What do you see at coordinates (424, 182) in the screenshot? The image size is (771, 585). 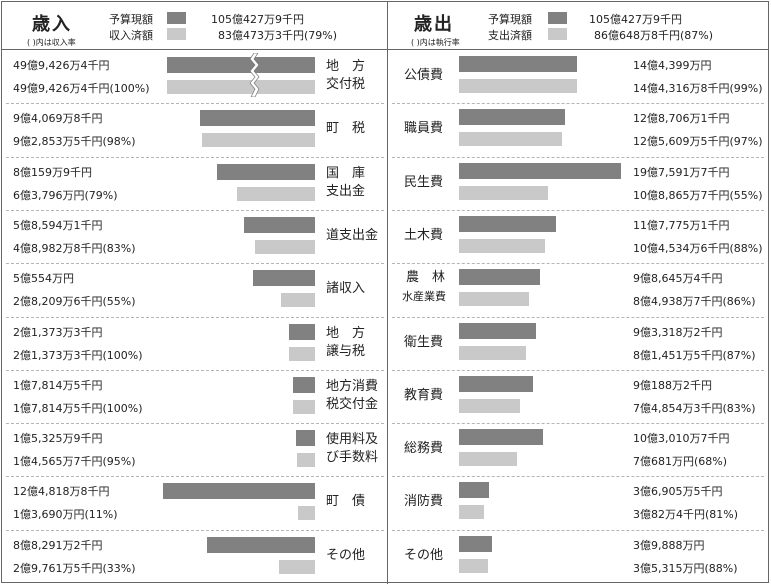 I see `category-label: 民生費` at bounding box center [424, 182].